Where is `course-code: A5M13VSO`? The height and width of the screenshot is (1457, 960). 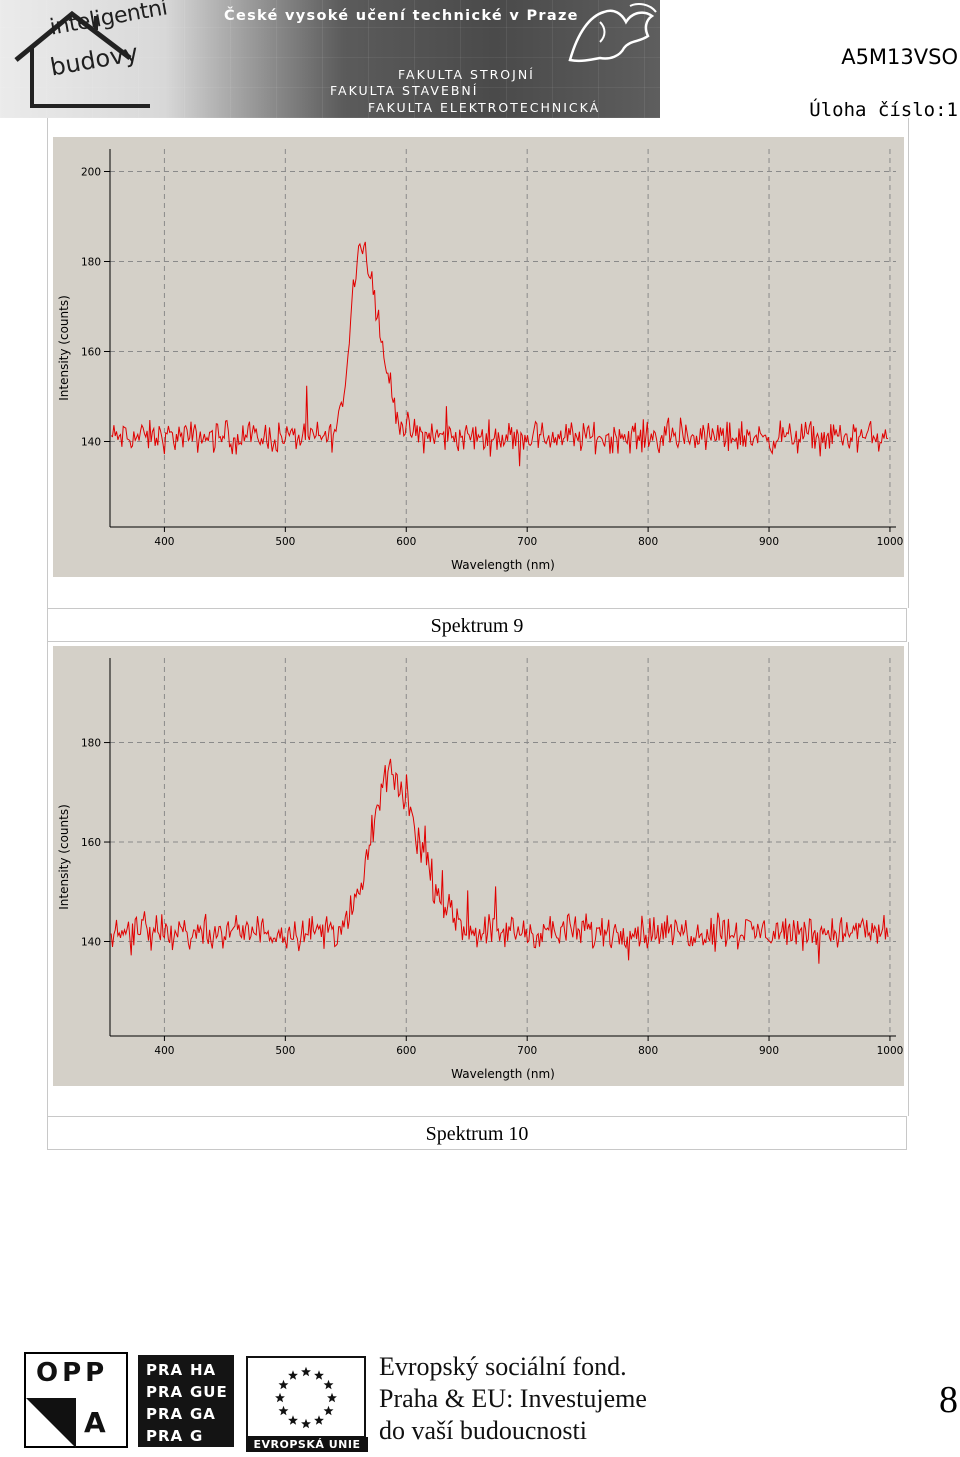 course-code: A5M13VSO is located at coordinates (899, 57).